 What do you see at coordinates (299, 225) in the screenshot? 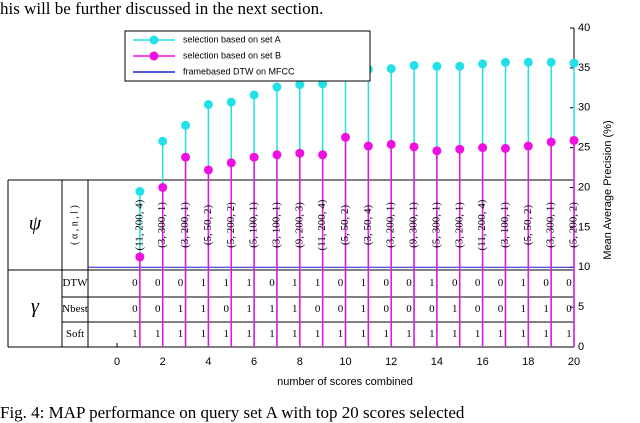
I see `psi-value: (9, 200, 3)` at bounding box center [299, 225].